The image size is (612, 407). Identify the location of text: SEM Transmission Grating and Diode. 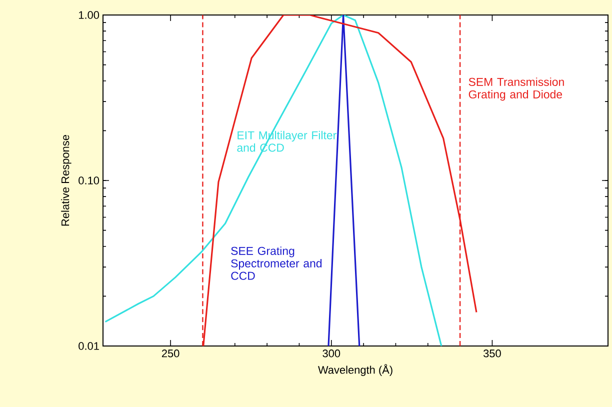
(516, 89).